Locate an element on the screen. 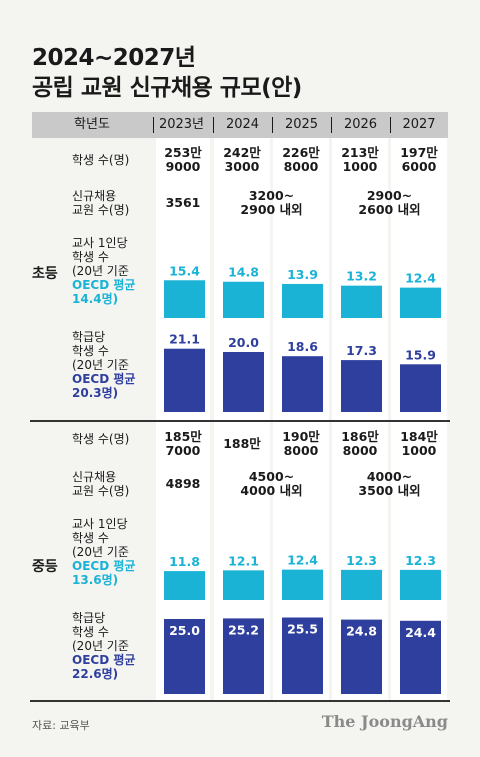  group-label-middle: 중등 is located at coordinates (45, 567).